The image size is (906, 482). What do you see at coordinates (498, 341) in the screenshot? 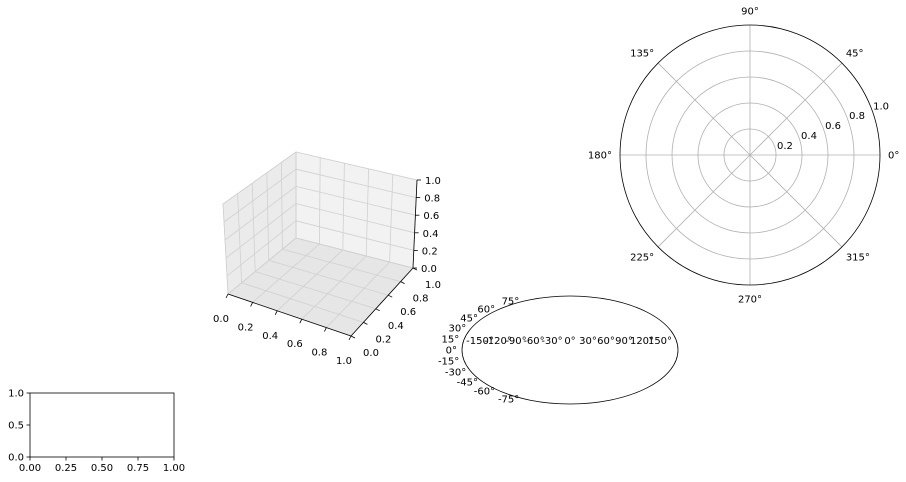
I see `mollweide-longitude-label: -120°` at bounding box center [498, 341].